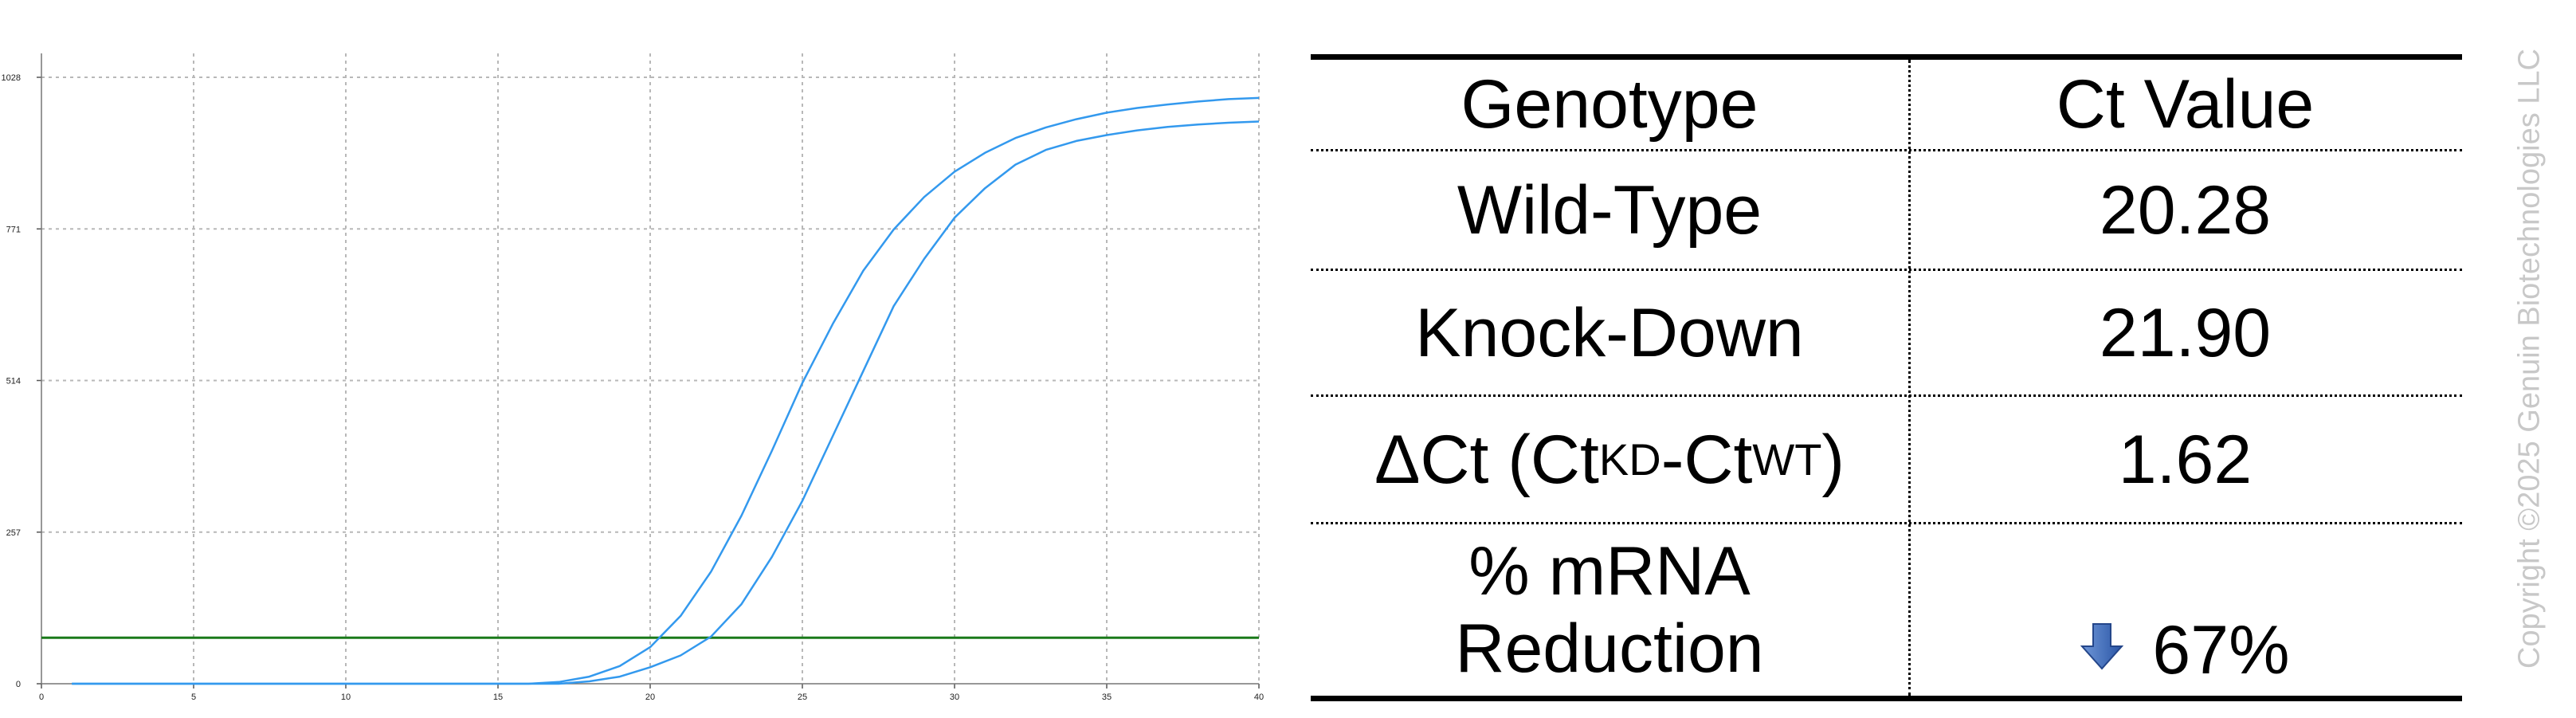  Describe the element at coordinates (498, 697) in the screenshot. I see `x-tick-label: 15` at that location.